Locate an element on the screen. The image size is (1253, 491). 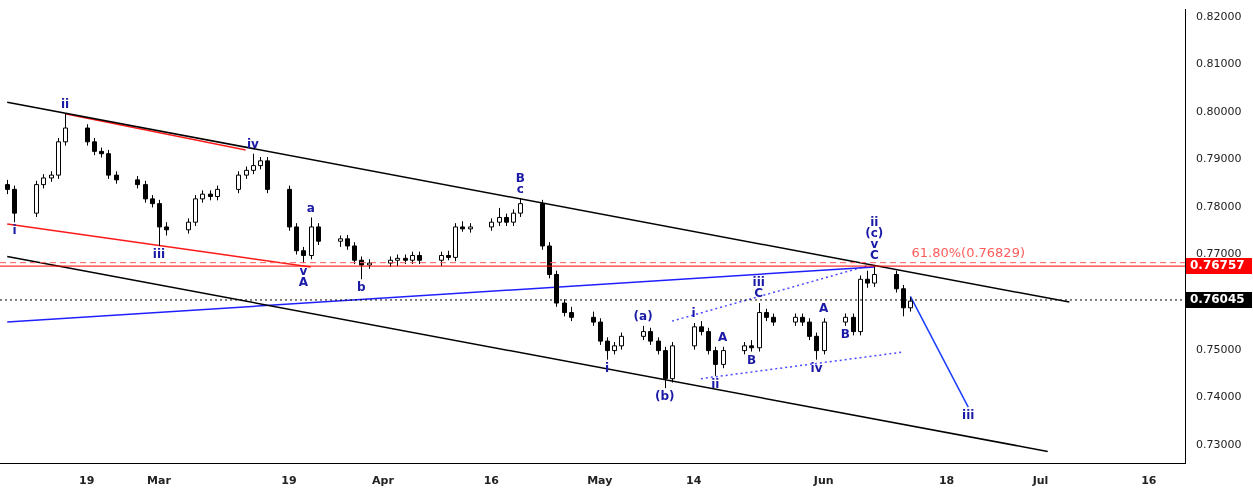
x-tick-label: Jul is located at coordinates (1040, 481).